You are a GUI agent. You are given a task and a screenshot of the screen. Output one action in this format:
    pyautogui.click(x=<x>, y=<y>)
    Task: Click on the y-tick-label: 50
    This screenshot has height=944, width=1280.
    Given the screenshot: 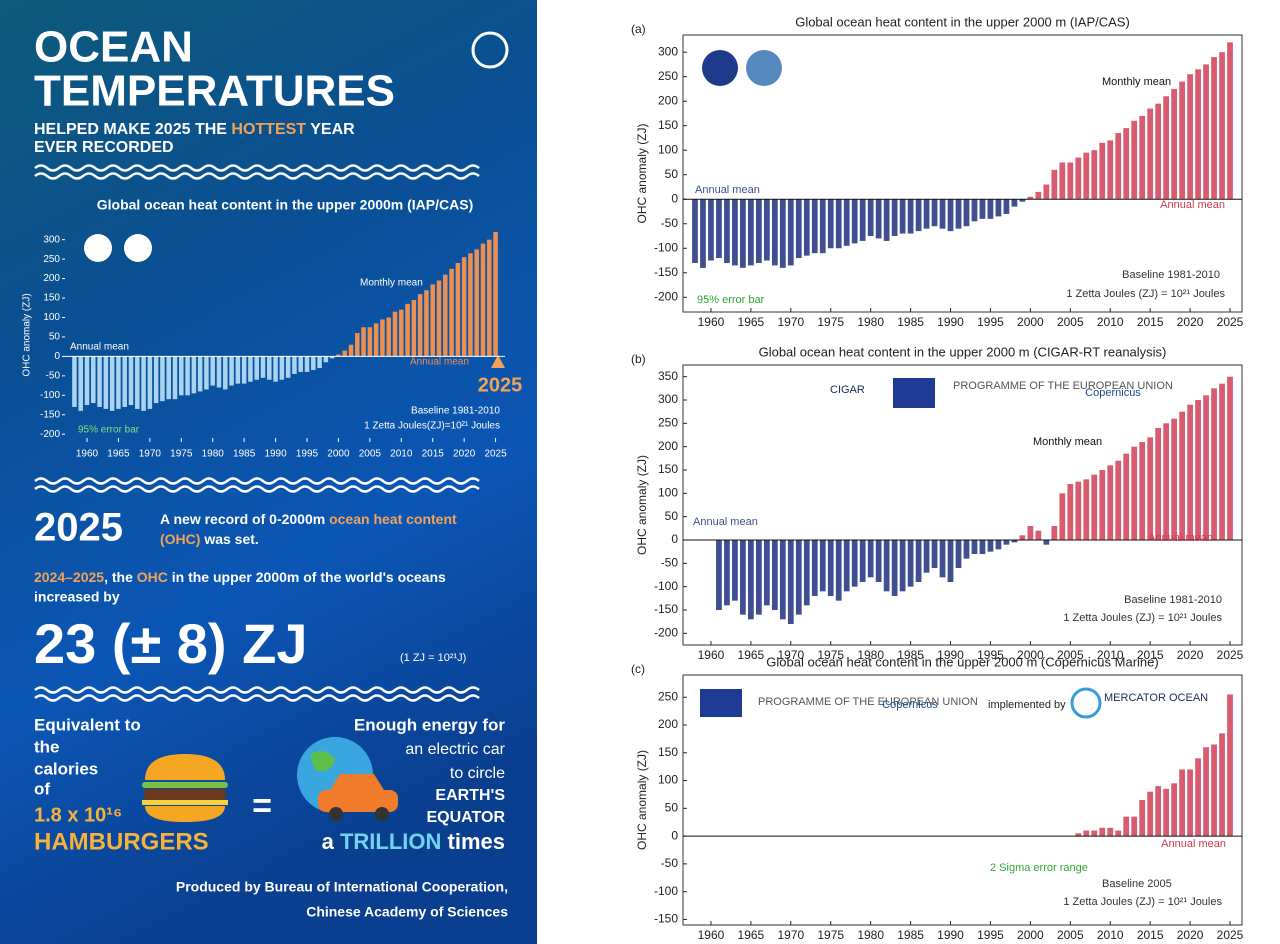 What is the action you would take?
    pyautogui.click(x=672, y=174)
    